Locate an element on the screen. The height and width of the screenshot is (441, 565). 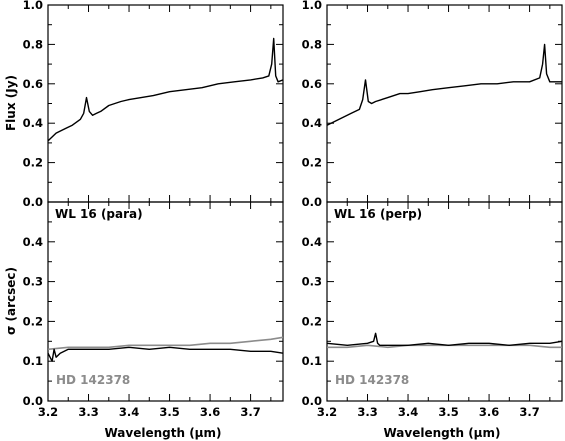
panel-title: WL 16 (perp) is located at coordinates (378, 214).